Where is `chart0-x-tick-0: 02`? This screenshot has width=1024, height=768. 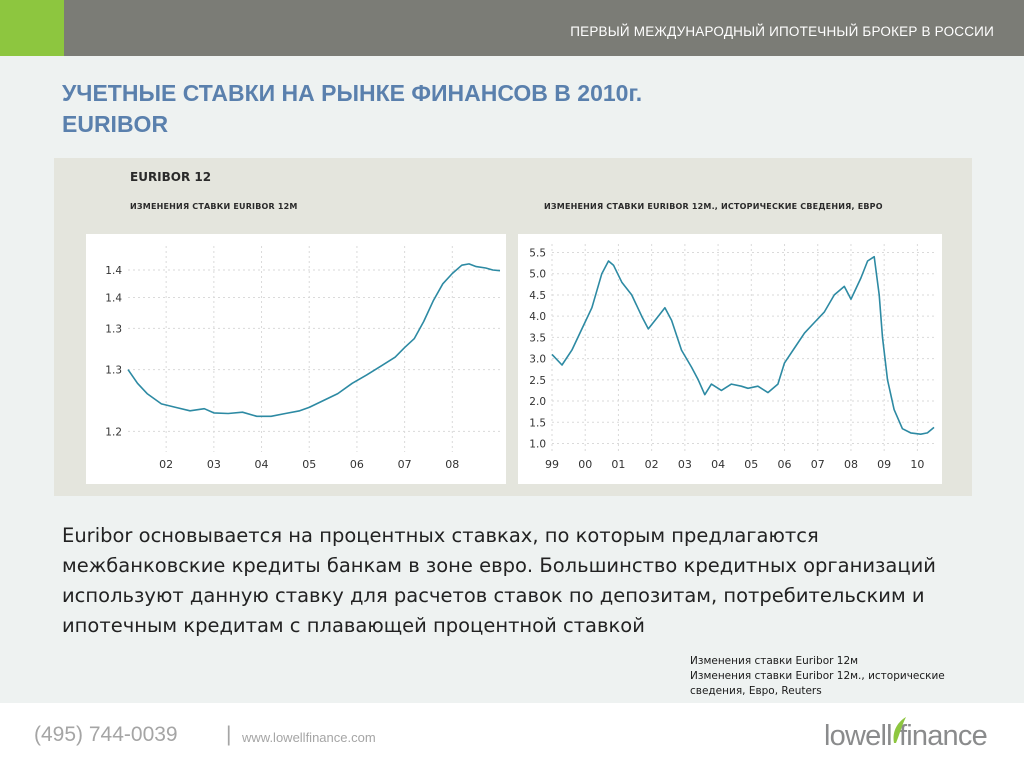 chart0-x-tick-0: 02 is located at coordinates (166, 464).